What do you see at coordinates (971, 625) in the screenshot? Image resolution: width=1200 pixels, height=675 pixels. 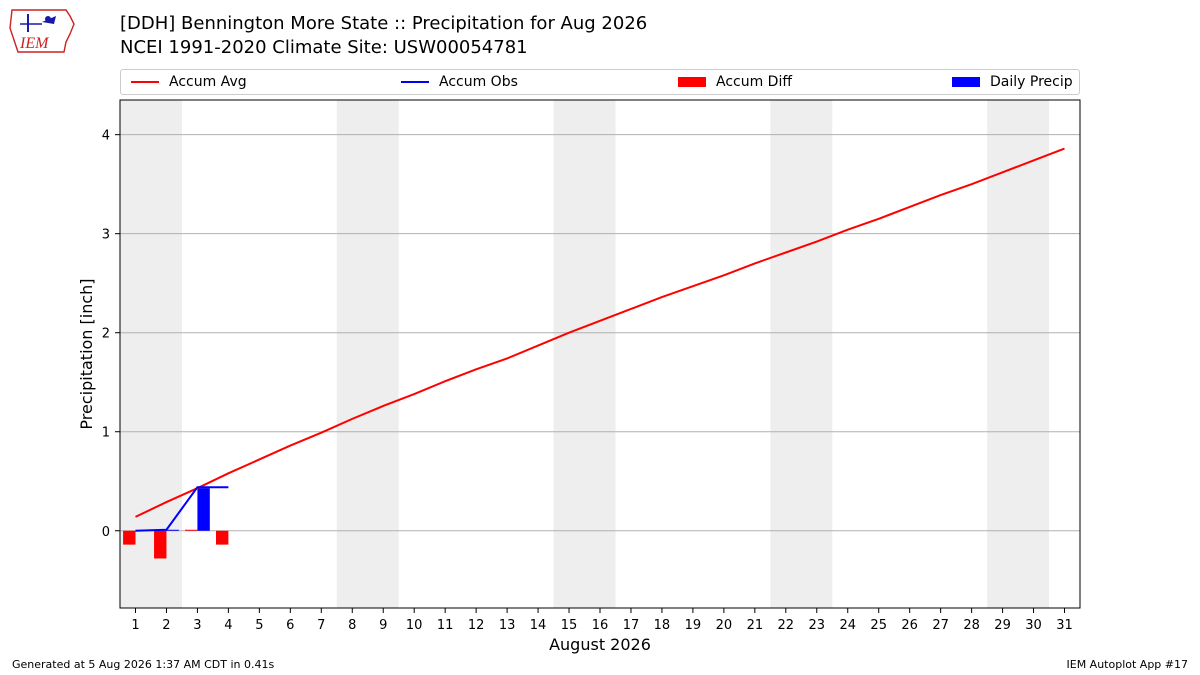 I see `x-tick-label: 28` at bounding box center [971, 625].